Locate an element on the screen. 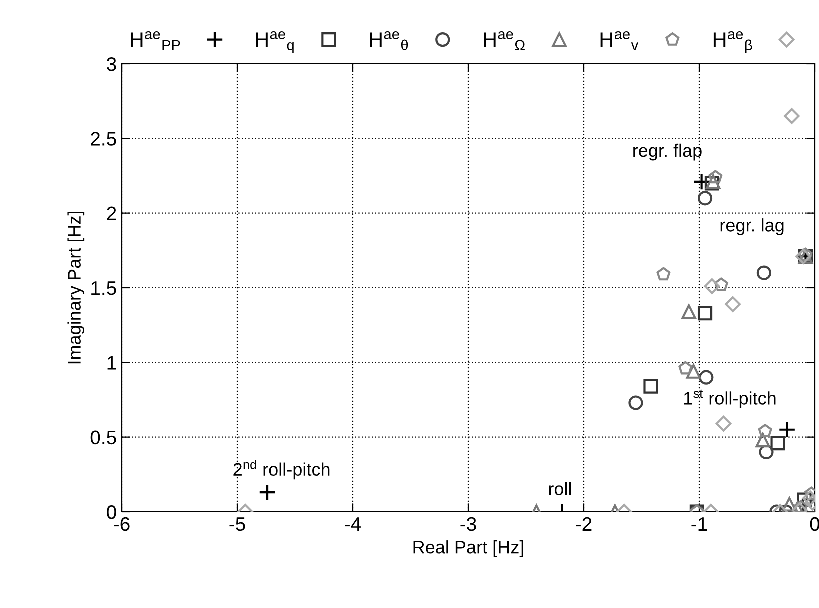 The height and width of the screenshot is (608, 819). legend-label: H$^{ae}$$_{Ω}$ is located at coordinates (504, 41).